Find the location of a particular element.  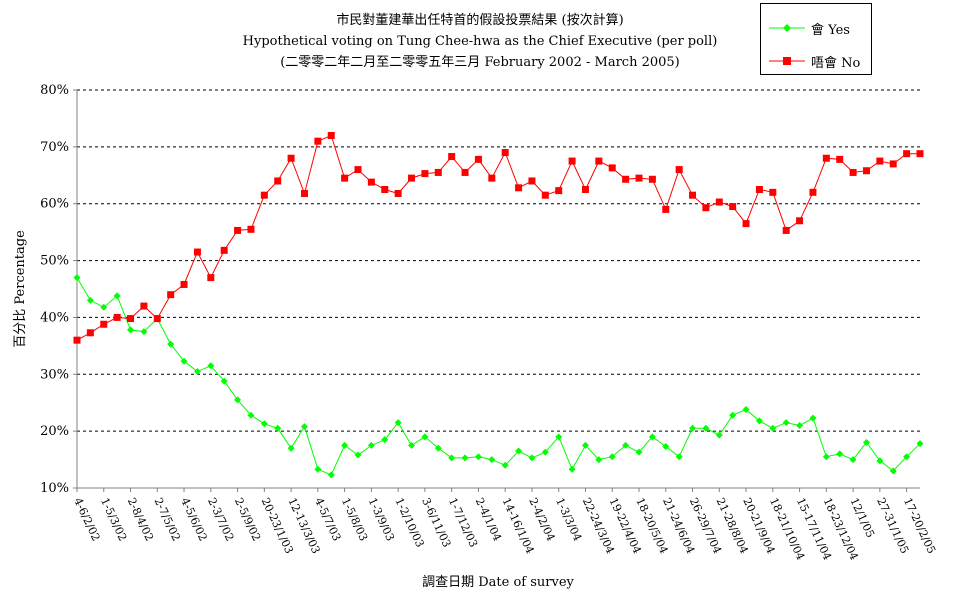

legend-item-no: 唔會 No is located at coordinates (814, 61).